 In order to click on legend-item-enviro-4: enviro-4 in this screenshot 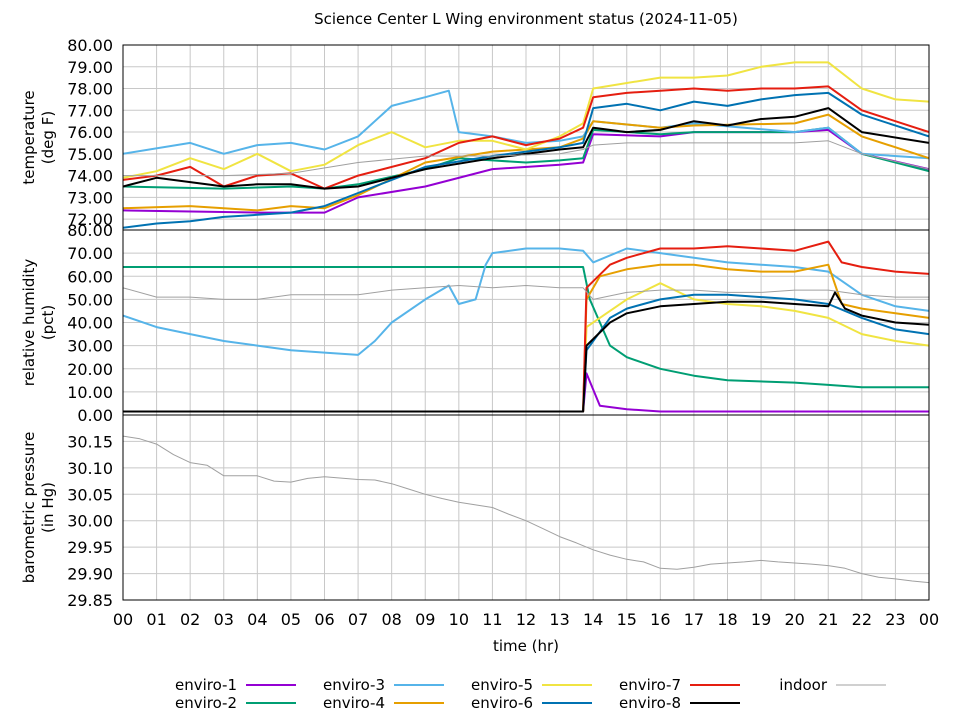, I will do `click(383, 703)`.